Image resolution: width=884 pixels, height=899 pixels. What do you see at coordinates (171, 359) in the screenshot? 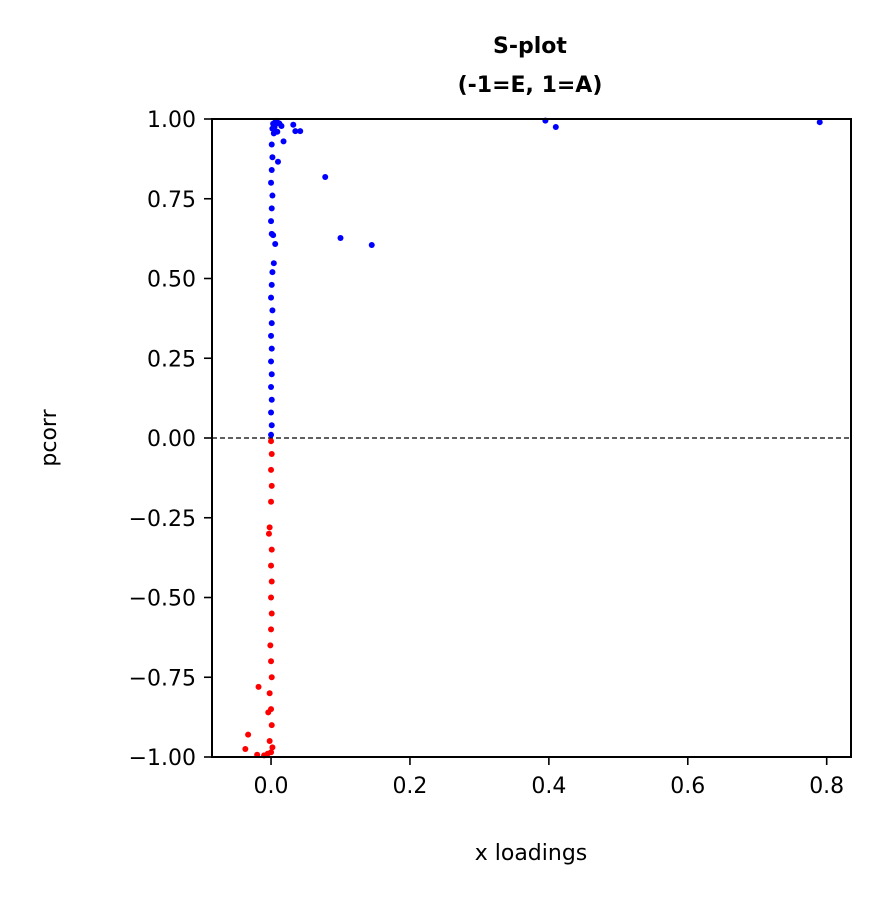
I see `y-tick-label: 0.25` at bounding box center [171, 359].